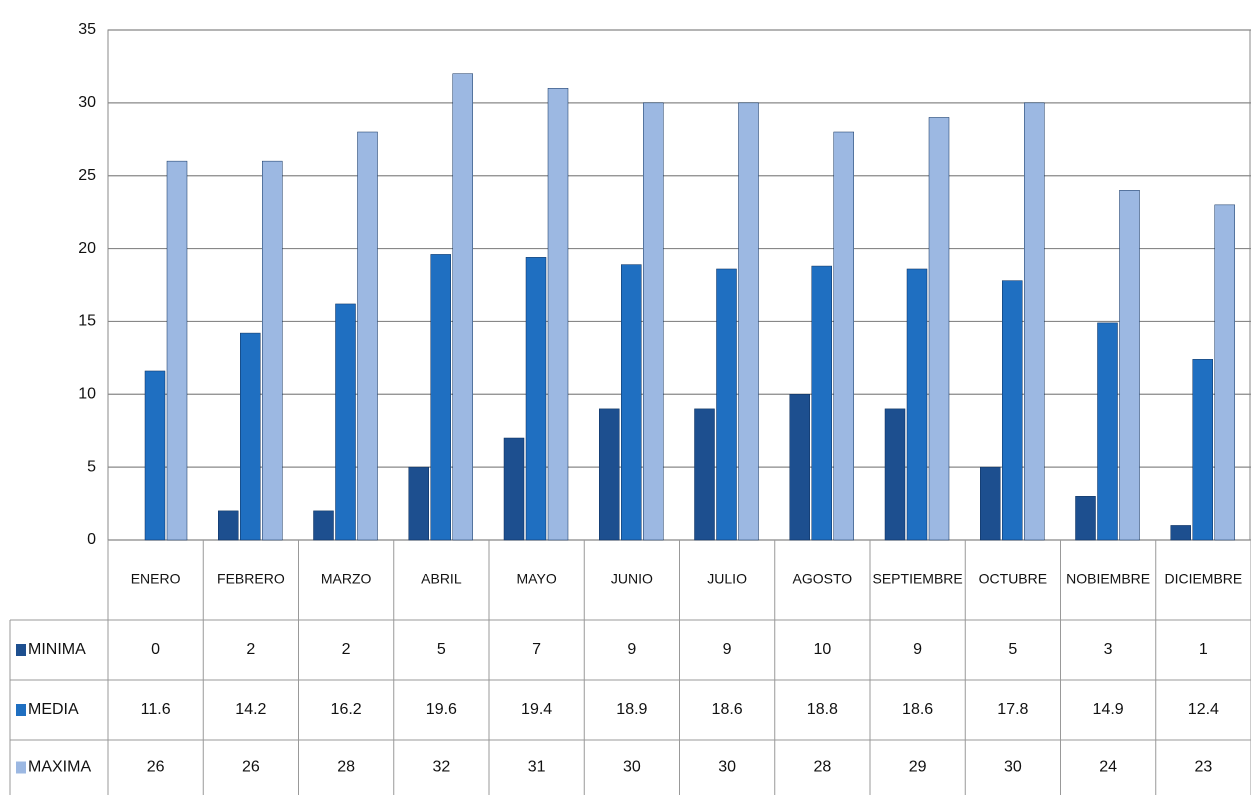 The width and height of the screenshot is (1251, 795). I want to click on table-value: 29, so click(918, 767).